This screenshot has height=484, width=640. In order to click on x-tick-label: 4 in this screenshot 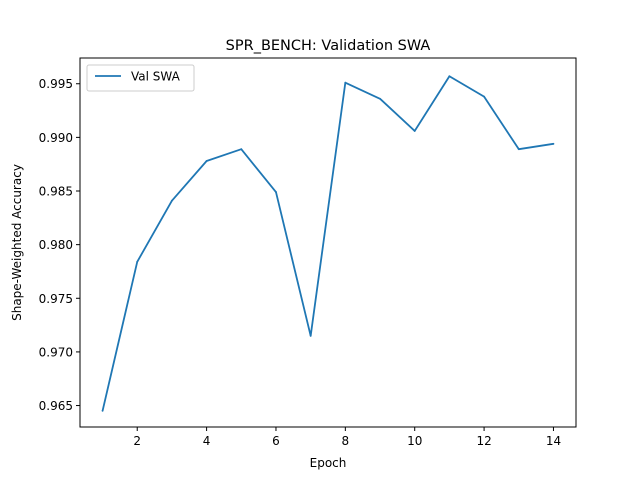, I will do `click(207, 441)`.